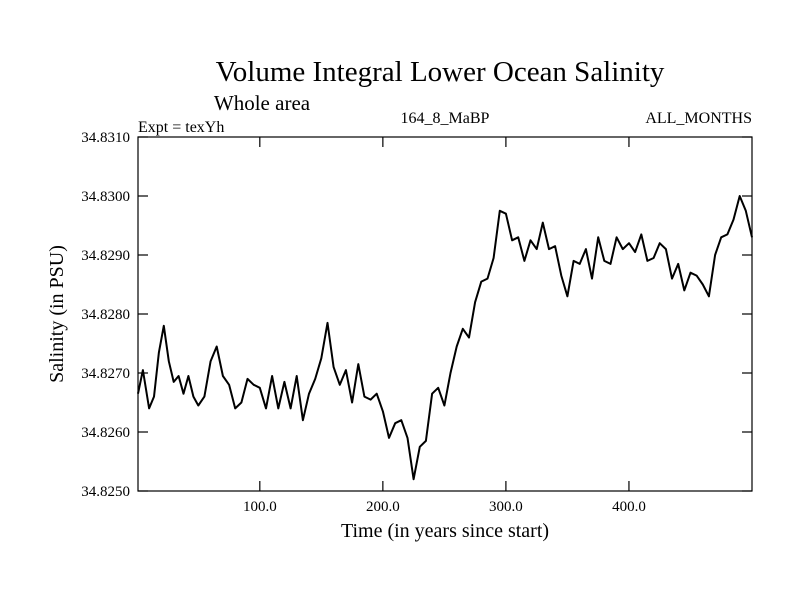 This screenshot has width=800, height=600. What do you see at coordinates (105, 492) in the screenshot?
I see `y-tick-label: 34.8250` at bounding box center [105, 492].